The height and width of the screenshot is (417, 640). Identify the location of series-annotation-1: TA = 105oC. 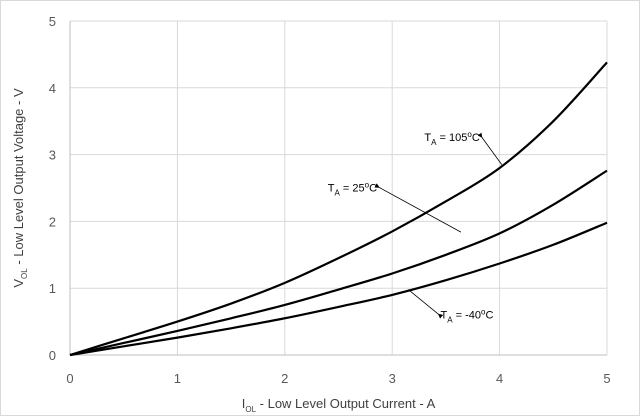
(451, 138).